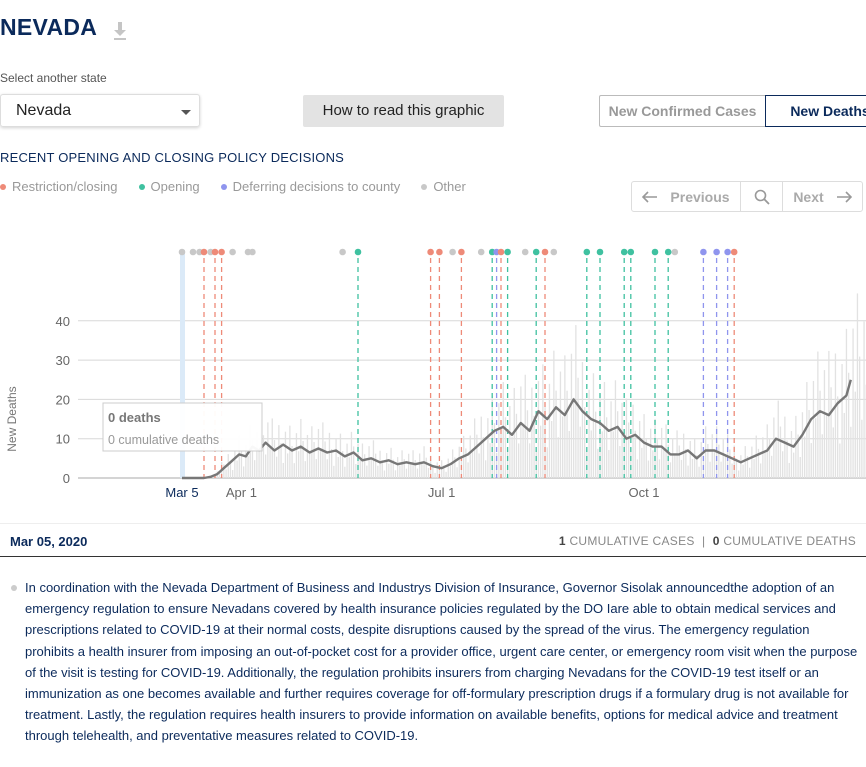  Describe the element at coordinates (686, 196) in the screenshot. I see `previous-button: Previous` at that location.